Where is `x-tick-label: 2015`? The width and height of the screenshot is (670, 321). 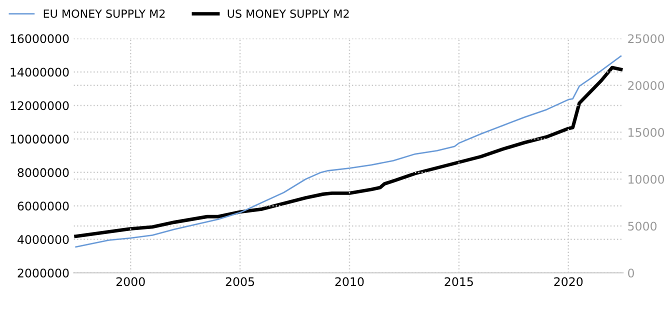 x-tick-label: 2015 is located at coordinates (458, 281).